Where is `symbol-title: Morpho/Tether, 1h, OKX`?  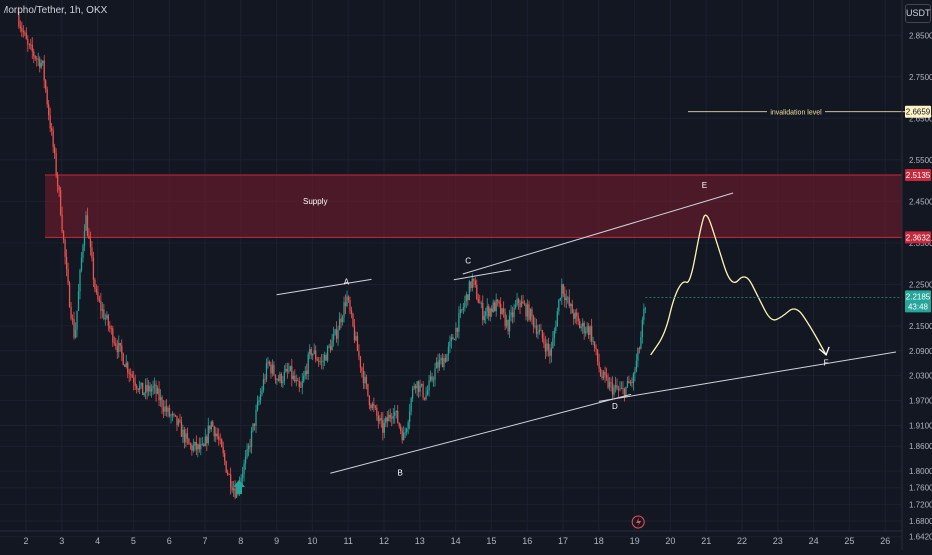 symbol-title: Morpho/Tether, 1h, OKX is located at coordinates (54, 10).